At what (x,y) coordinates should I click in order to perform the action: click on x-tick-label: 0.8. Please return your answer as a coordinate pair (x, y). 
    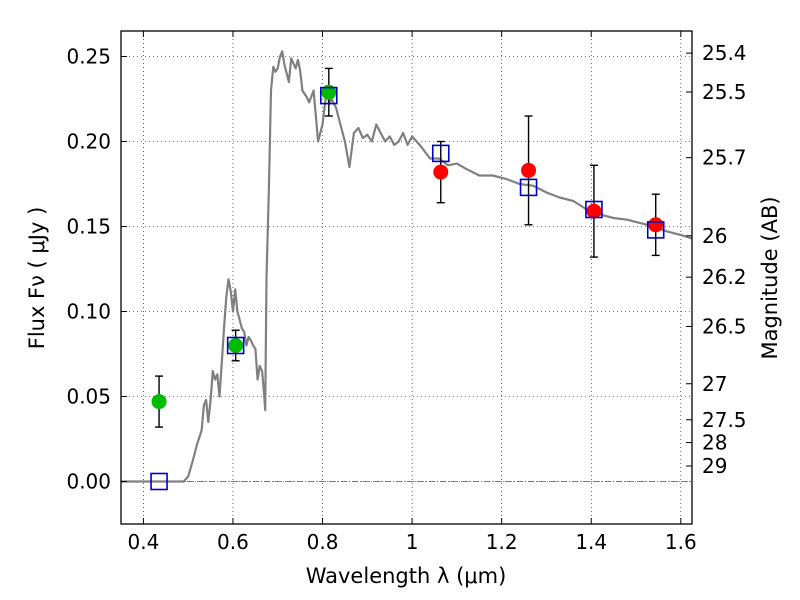
    Looking at the image, I should click on (323, 542).